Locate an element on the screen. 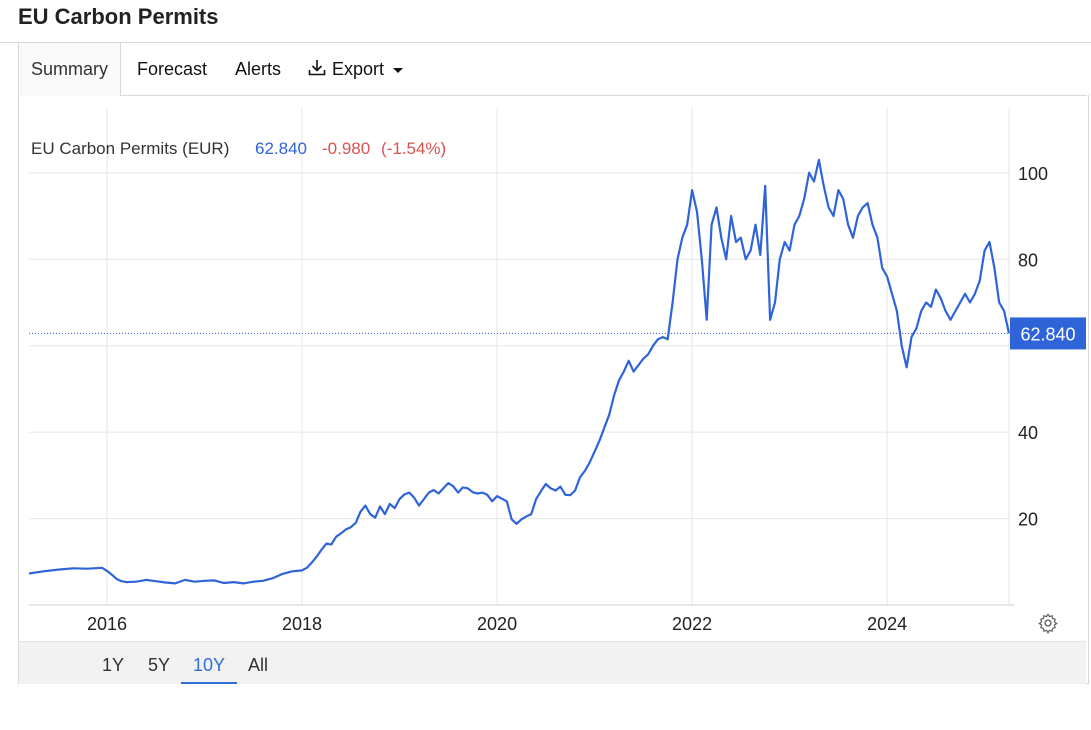  x-tick-label: 2020 is located at coordinates (497, 624).